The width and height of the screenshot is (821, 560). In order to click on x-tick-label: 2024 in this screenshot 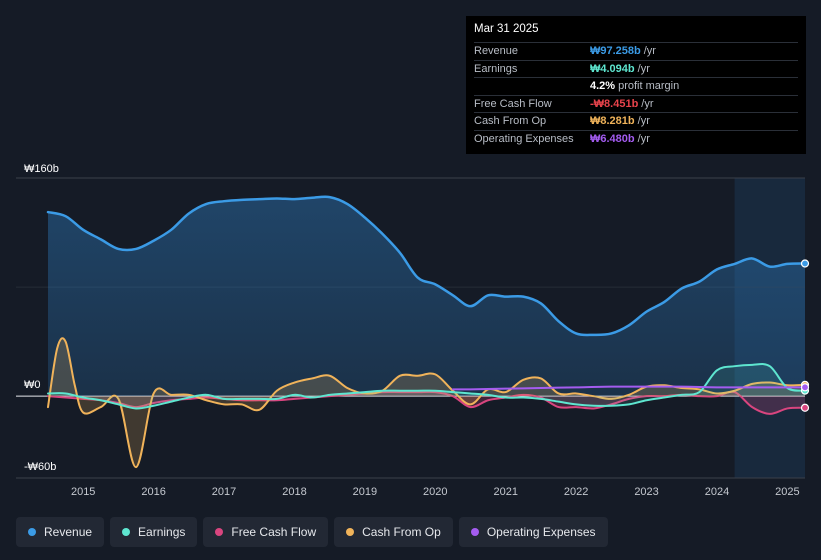, I will do `click(717, 492)`.